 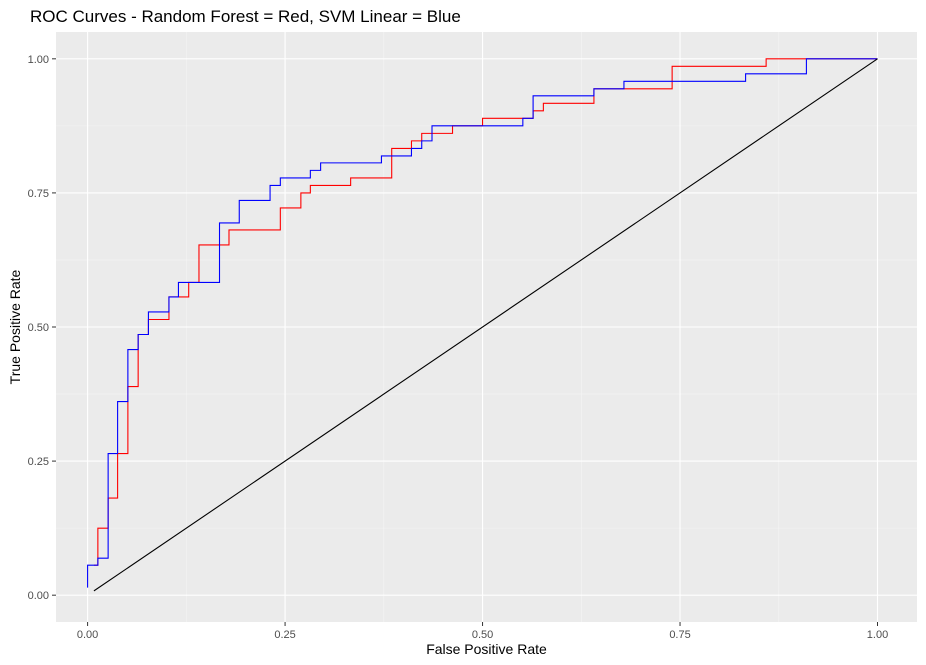 I want to click on y-tick-label: 0.50, so click(x=38, y=328).